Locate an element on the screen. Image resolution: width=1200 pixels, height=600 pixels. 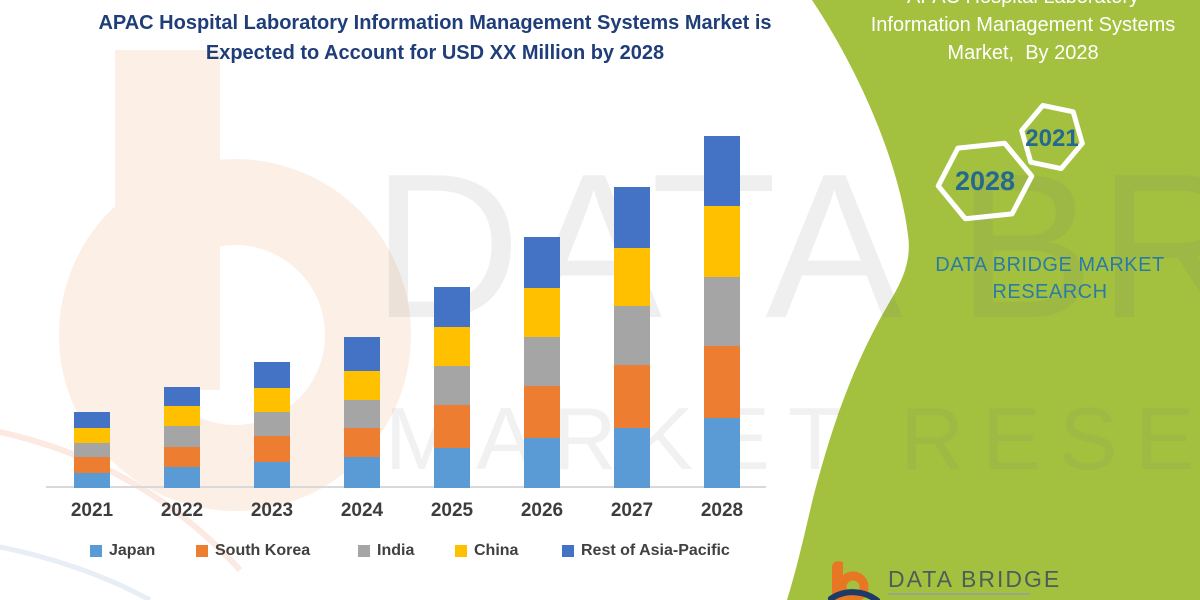
legend-label-japan: Japan is located at coordinates (132, 550).